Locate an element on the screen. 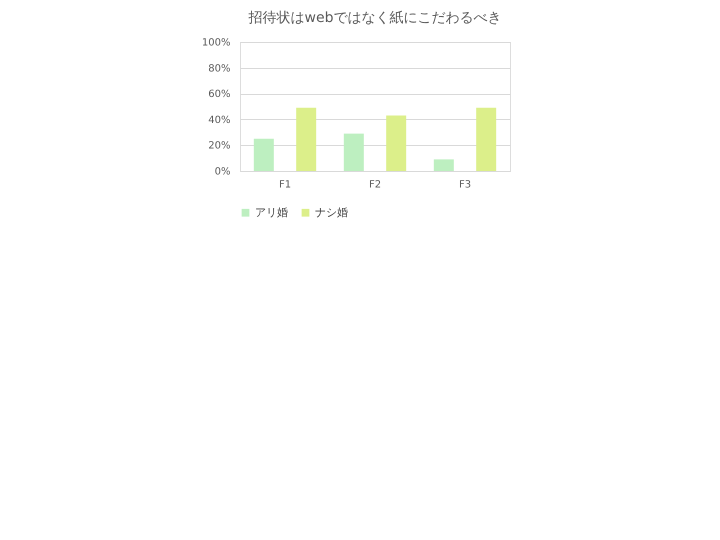 Image resolution: width=720 pixels, height=540 pixels. y-tick-label: 40% is located at coordinates (219, 120).